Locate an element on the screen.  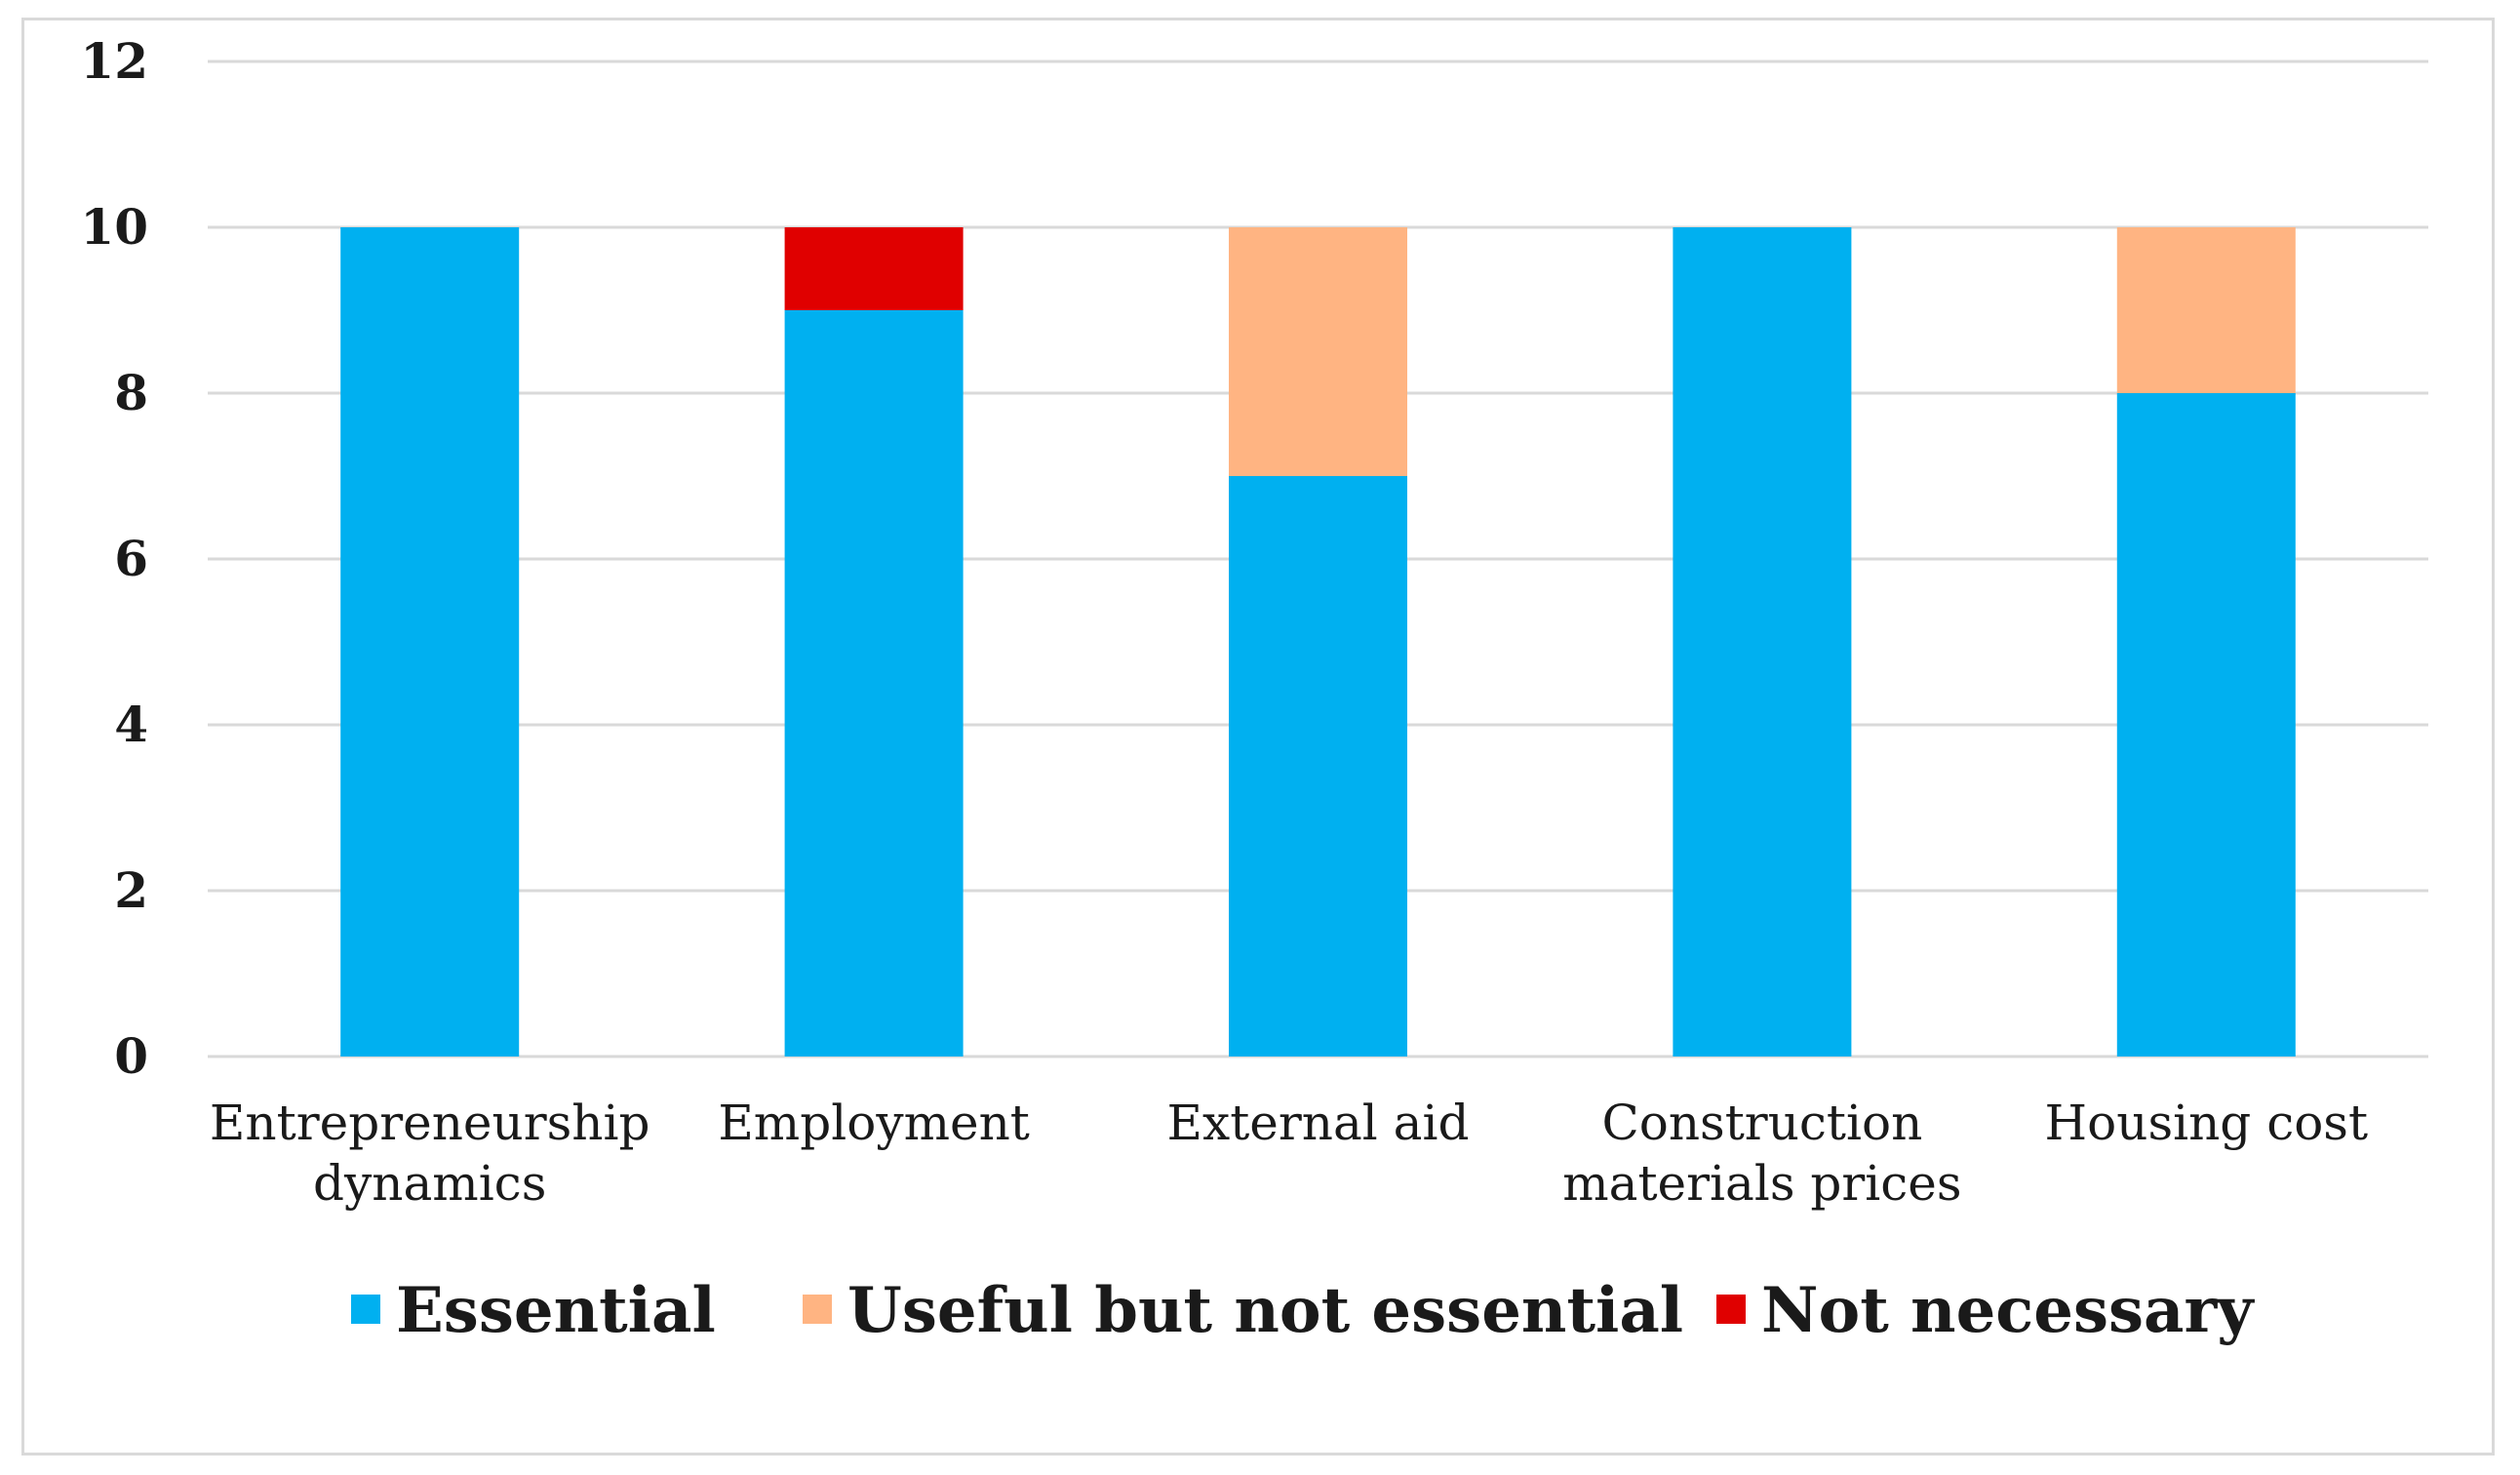
y-tick-label: 4 is located at coordinates (131, 725).